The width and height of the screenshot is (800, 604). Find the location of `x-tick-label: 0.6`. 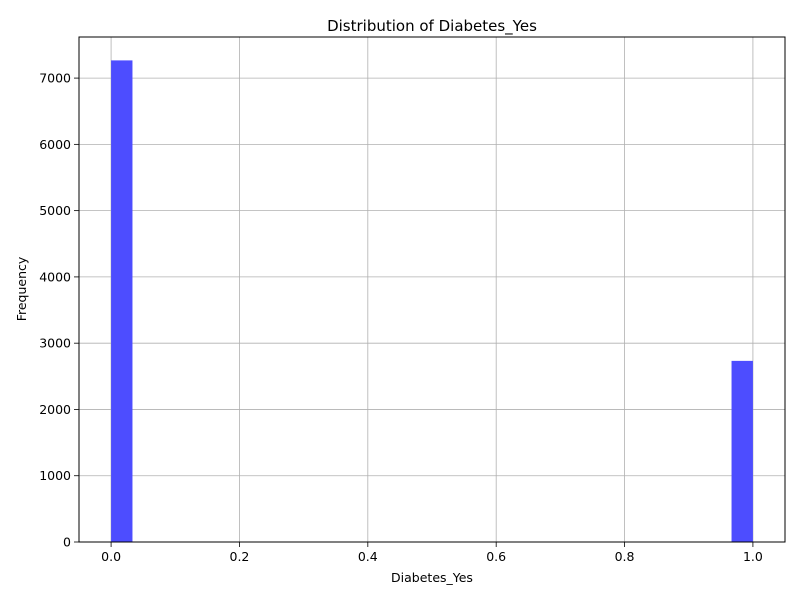

x-tick-label: 0.6 is located at coordinates (496, 556).